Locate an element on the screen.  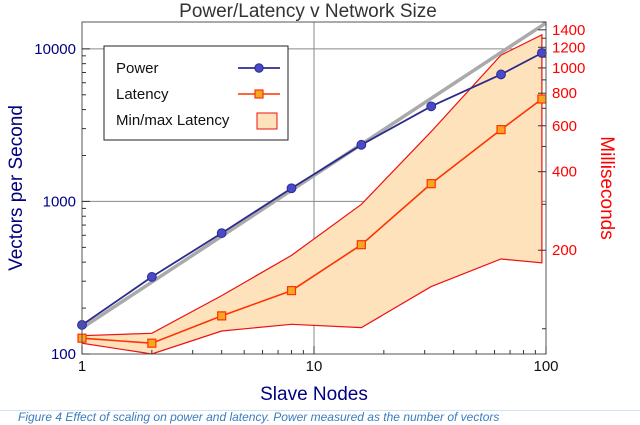
legend-label-minmax-latency: Min/max Latency is located at coordinates (173, 120).